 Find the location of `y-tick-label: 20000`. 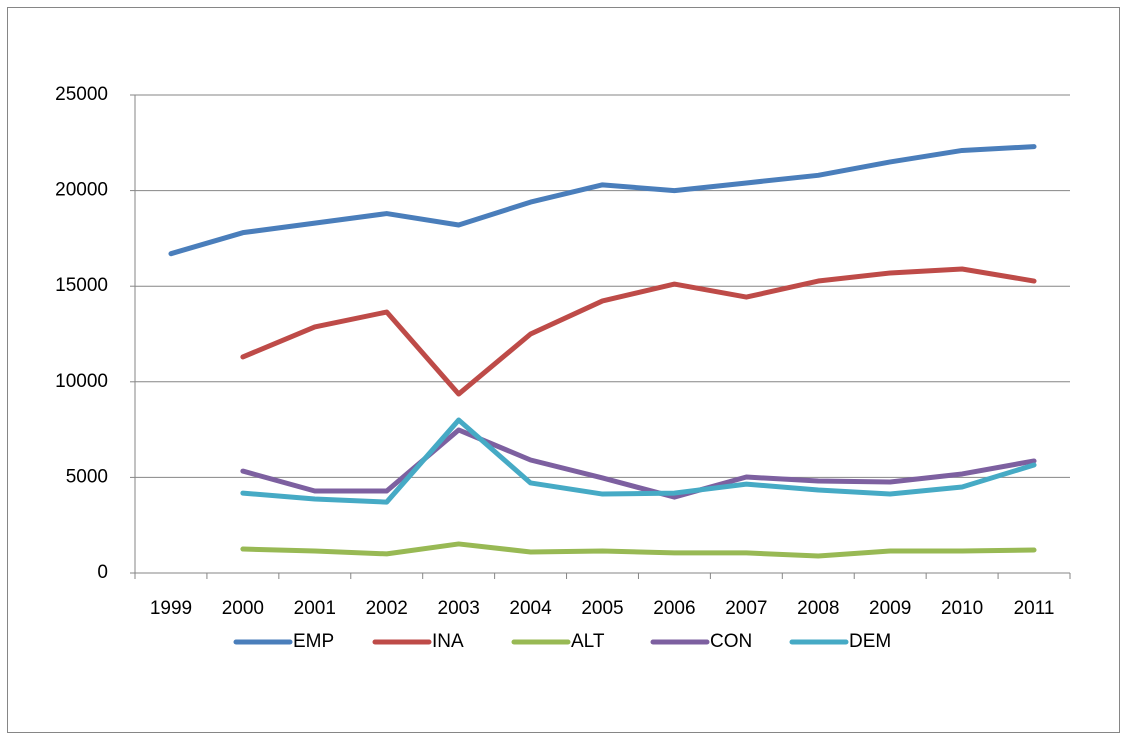

y-tick-label: 20000 is located at coordinates (81, 190).